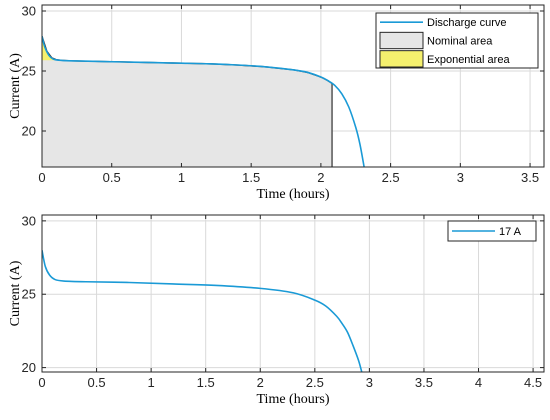 The height and width of the screenshot is (420, 550). Describe the element at coordinates (29, 294) in the screenshot. I see `current-17a-chart-y-tick-label: 25` at that location.